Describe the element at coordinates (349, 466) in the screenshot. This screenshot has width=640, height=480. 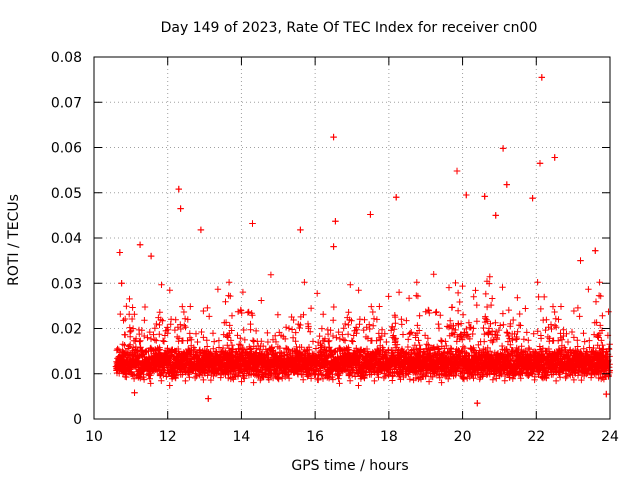
I see `x-axis-label: GPS time / hours` at that location.